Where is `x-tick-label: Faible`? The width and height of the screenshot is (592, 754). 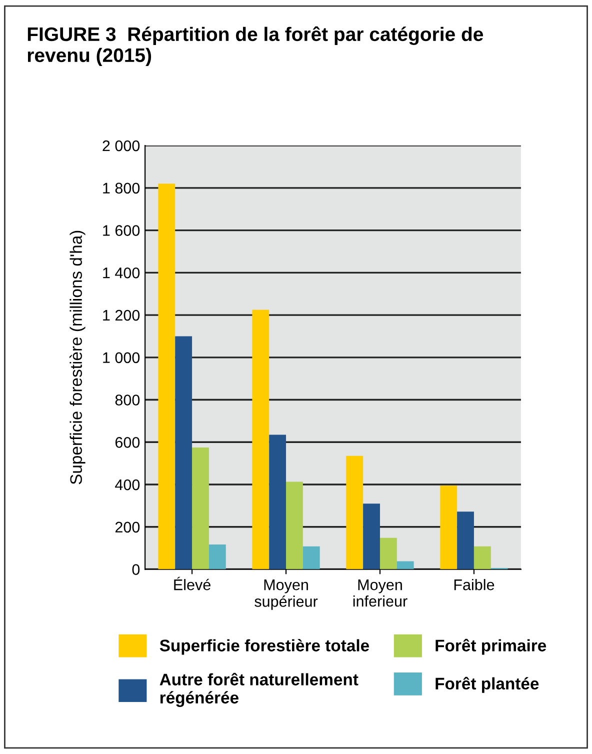 x-tick-label: Faible is located at coordinates (474, 584).